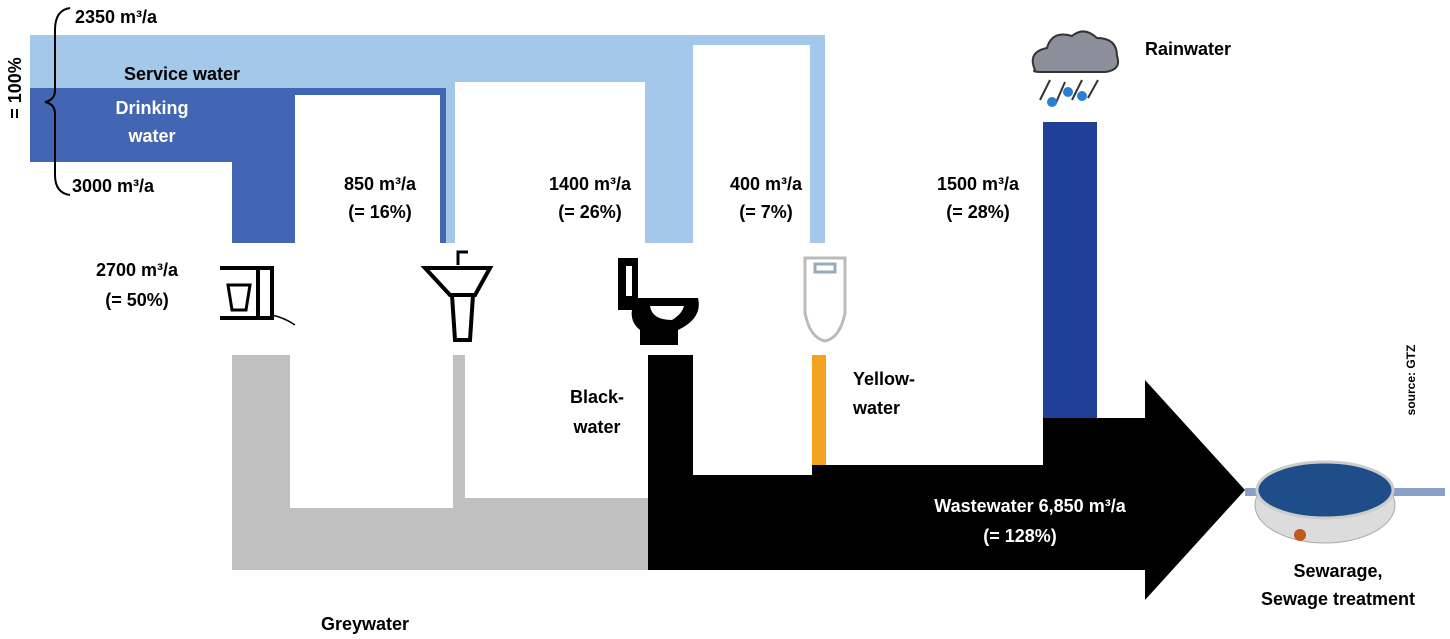  Describe the element at coordinates (457, 296) in the screenshot. I see `sink-icon` at that location.